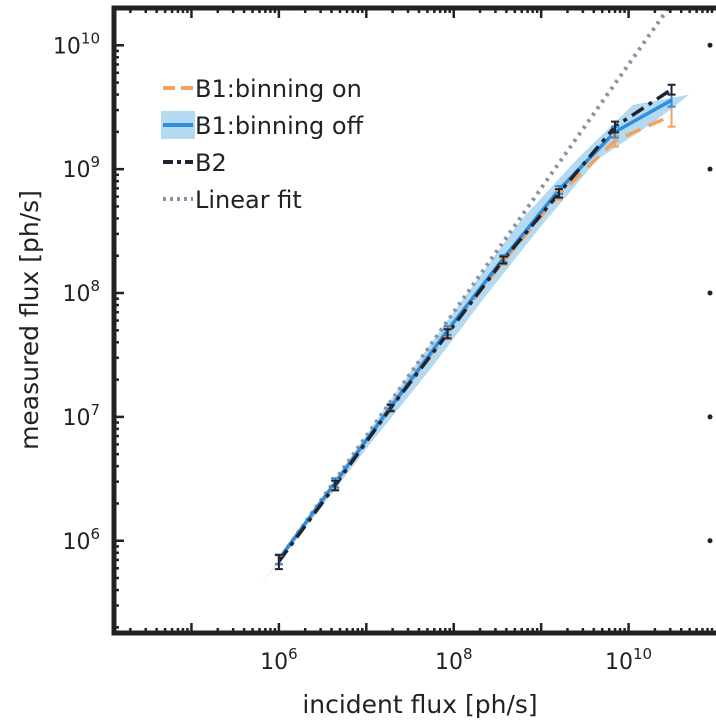  I want to click on x-tick-labels: 10⁶ 10⁸ 10¹⁰, so click(456, 660).